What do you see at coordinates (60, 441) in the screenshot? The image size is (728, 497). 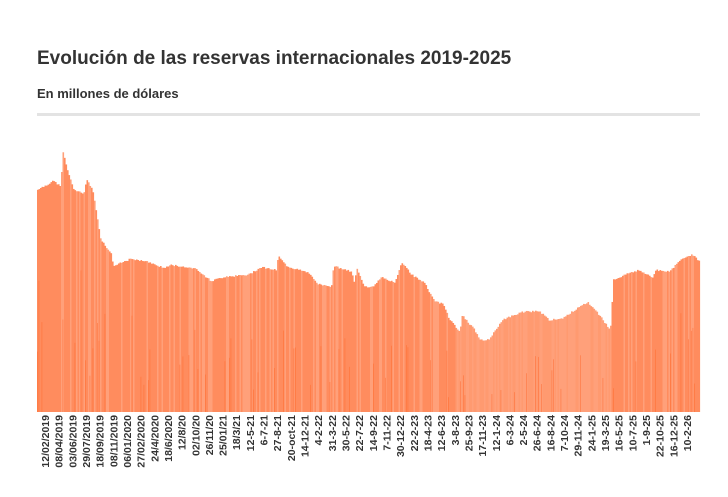 I see `x-tick-label: 08/04/2019` at bounding box center [60, 441].